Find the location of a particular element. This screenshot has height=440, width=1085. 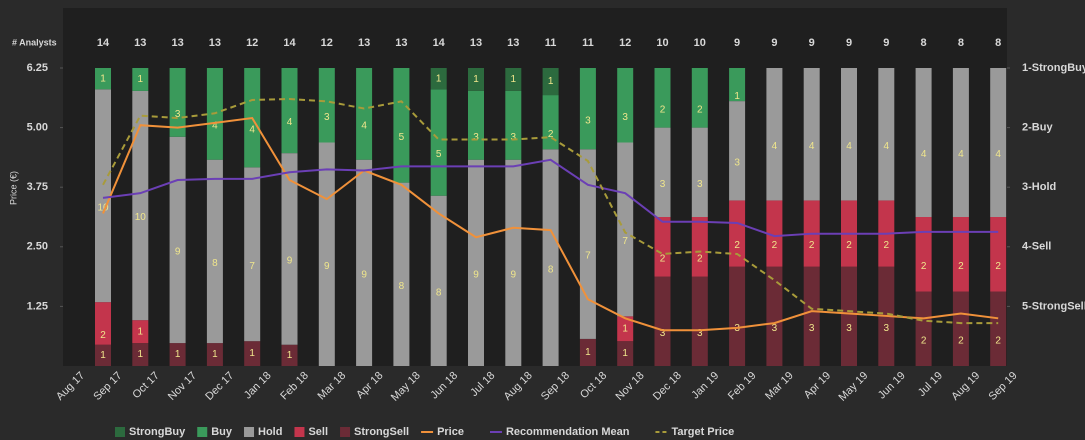

legend-label: Recommendation Mean is located at coordinates (568, 432).